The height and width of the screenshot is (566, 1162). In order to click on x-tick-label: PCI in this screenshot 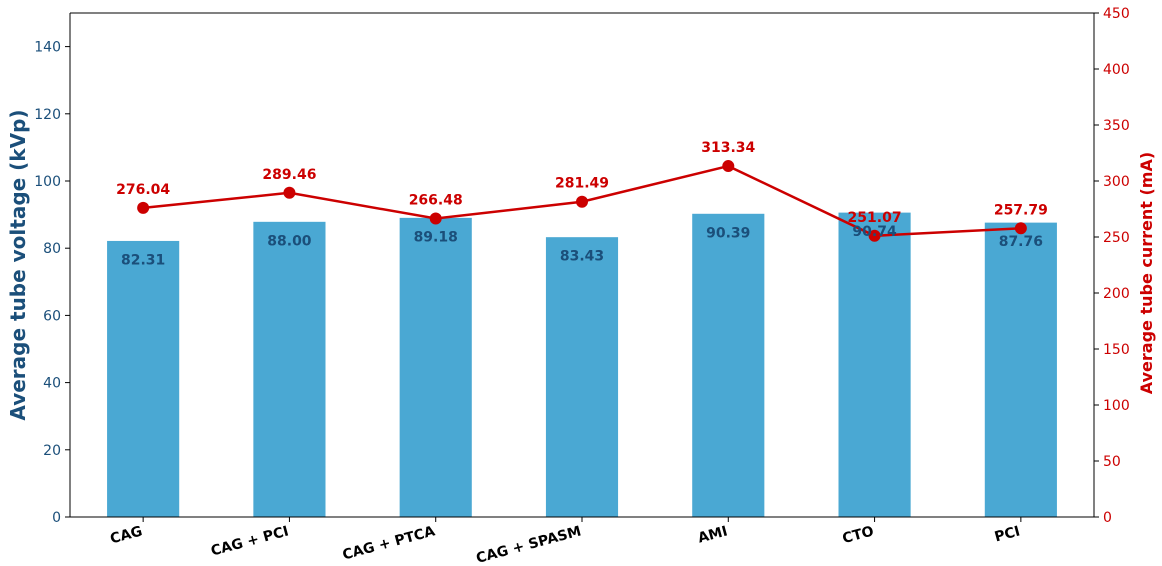, I will do `click(1007, 534)`.